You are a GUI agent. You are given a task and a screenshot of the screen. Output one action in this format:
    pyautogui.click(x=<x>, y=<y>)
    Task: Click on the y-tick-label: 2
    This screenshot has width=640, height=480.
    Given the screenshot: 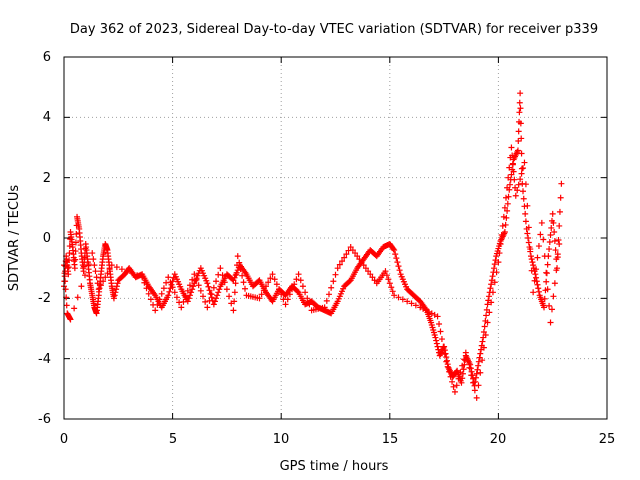 What is the action you would take?
    pyautogui.click(x=47, y=178)
    